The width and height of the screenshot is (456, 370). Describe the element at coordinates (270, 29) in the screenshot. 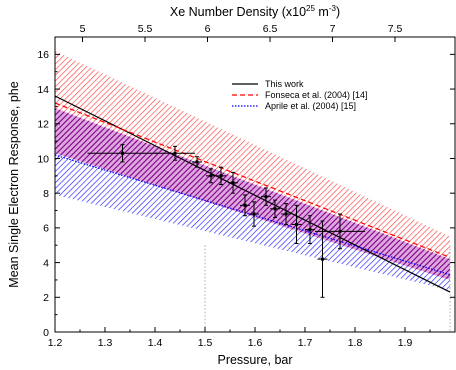

I see `top-tick-label: 6.5` at that location.